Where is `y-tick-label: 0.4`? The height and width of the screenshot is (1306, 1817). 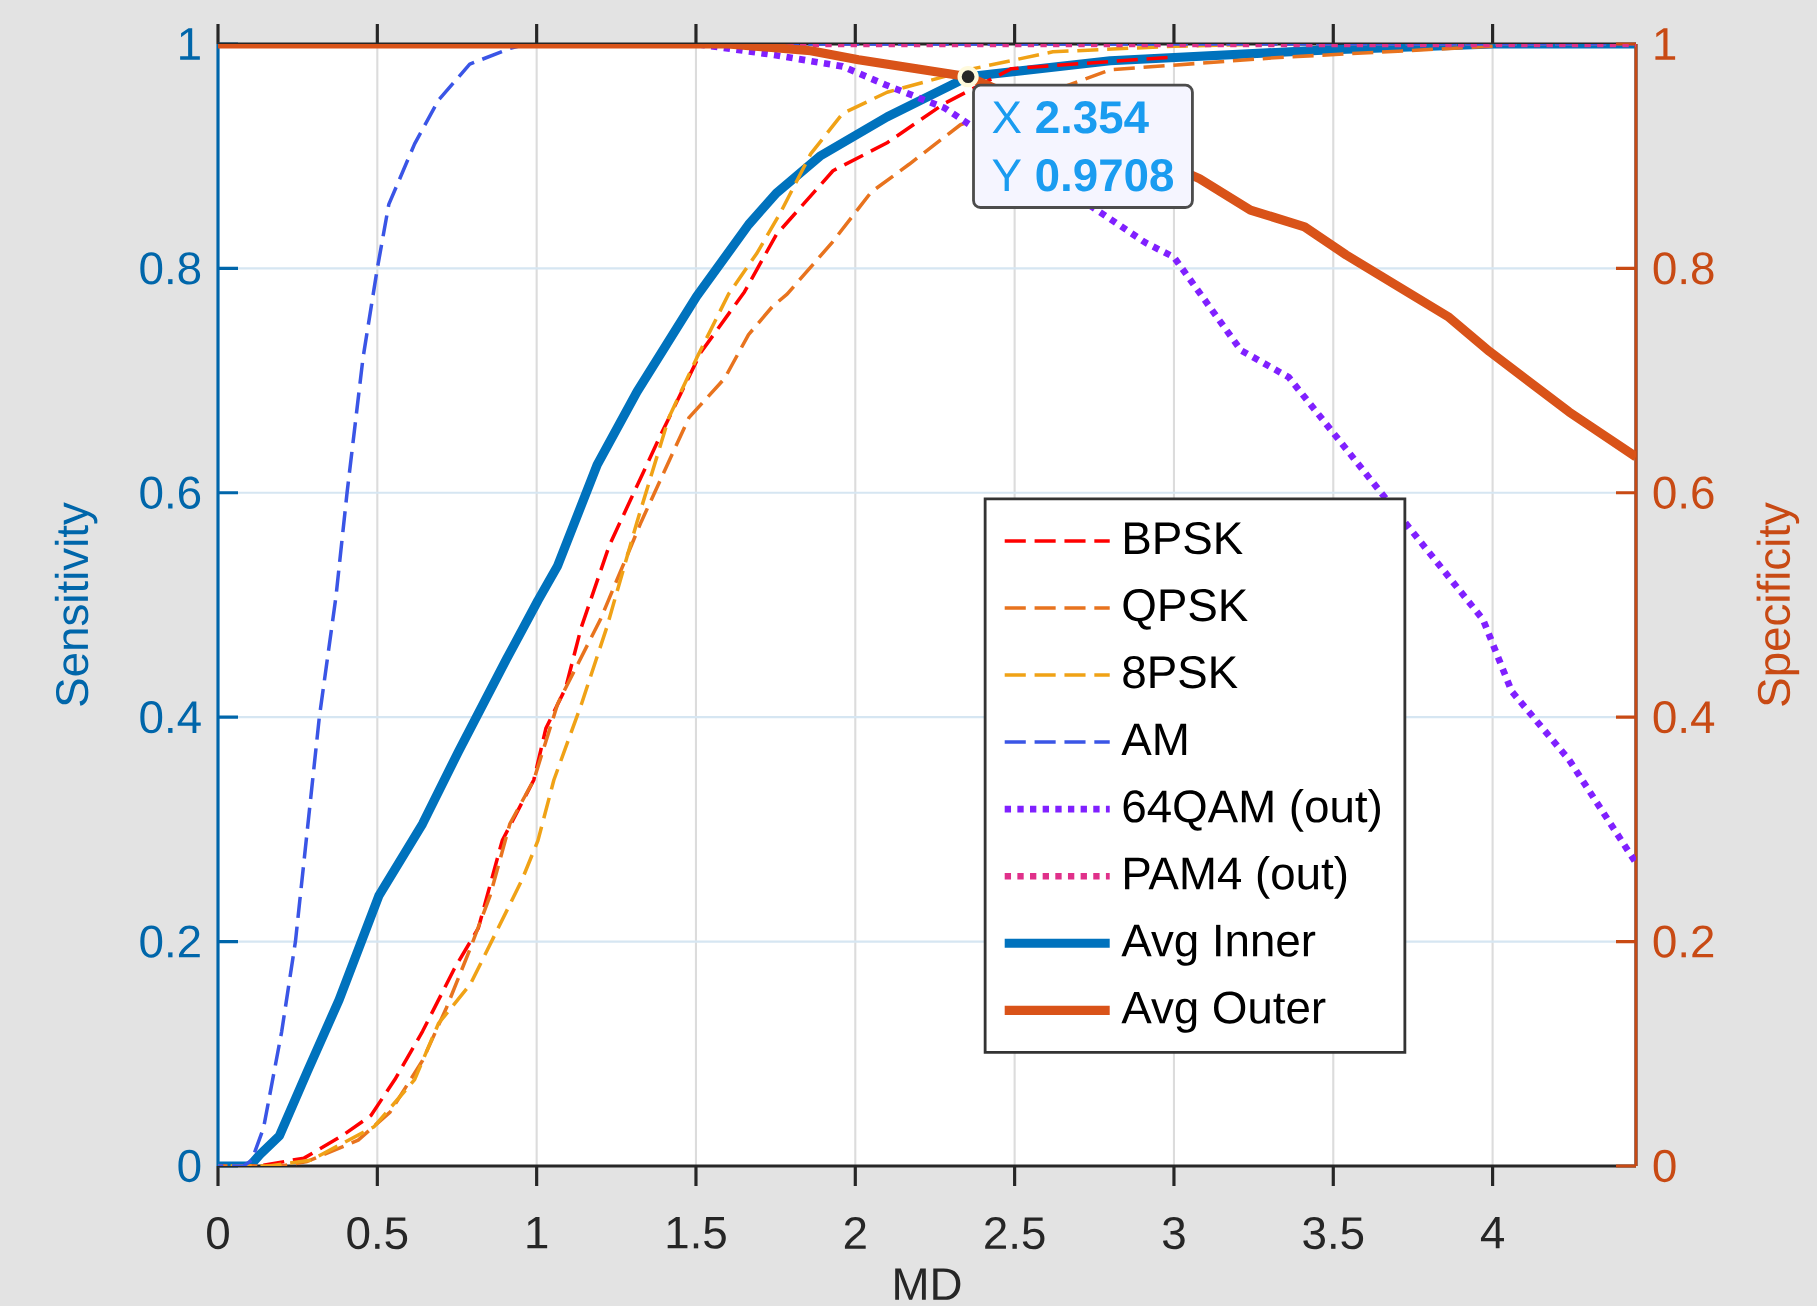
y-tick-label: 0.4 is located at coordinates (170, 717).